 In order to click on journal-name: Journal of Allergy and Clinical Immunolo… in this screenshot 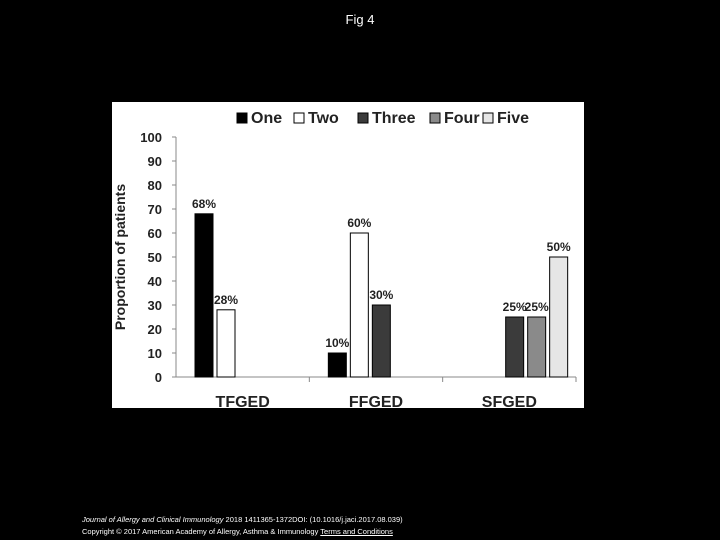, I will do `click(153, 519)`.